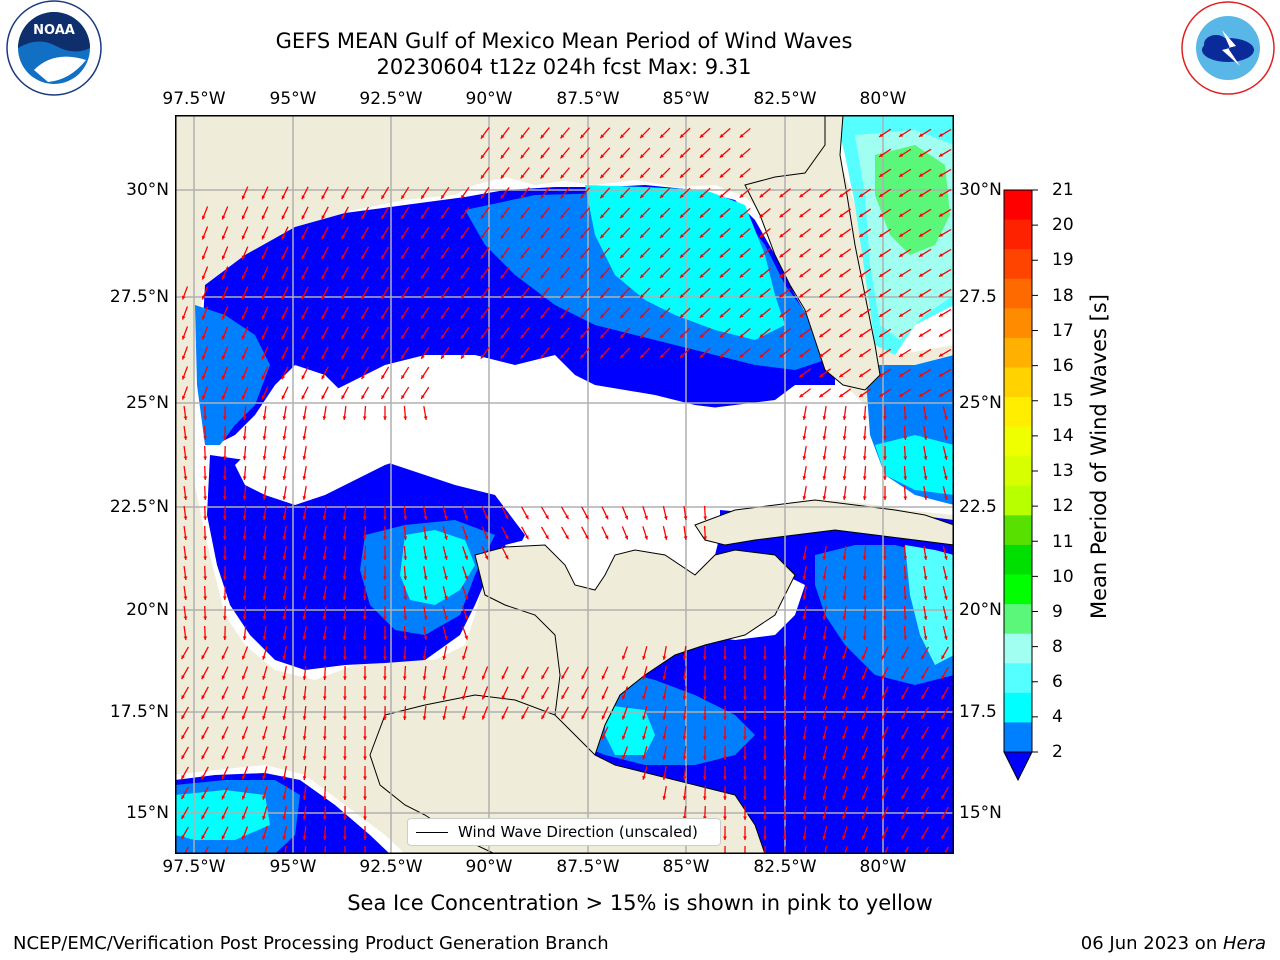  I want to click on period-field-6s-d, so click(222, 815).